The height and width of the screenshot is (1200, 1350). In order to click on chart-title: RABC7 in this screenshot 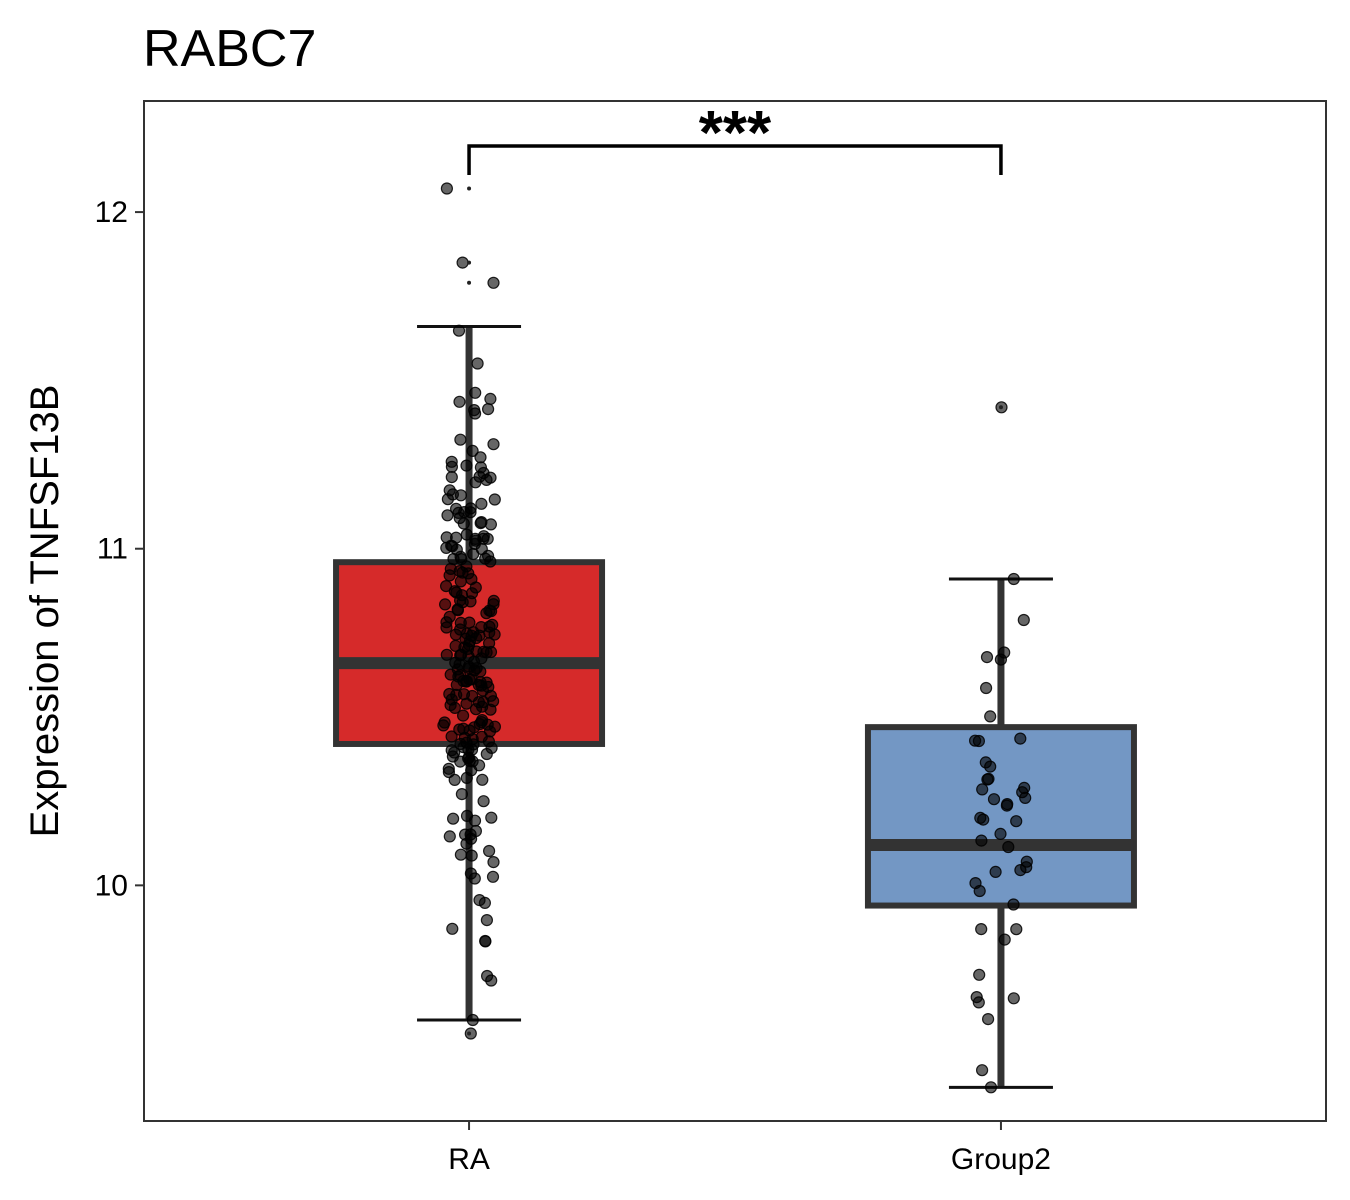, I will do `click(229, 49)`.